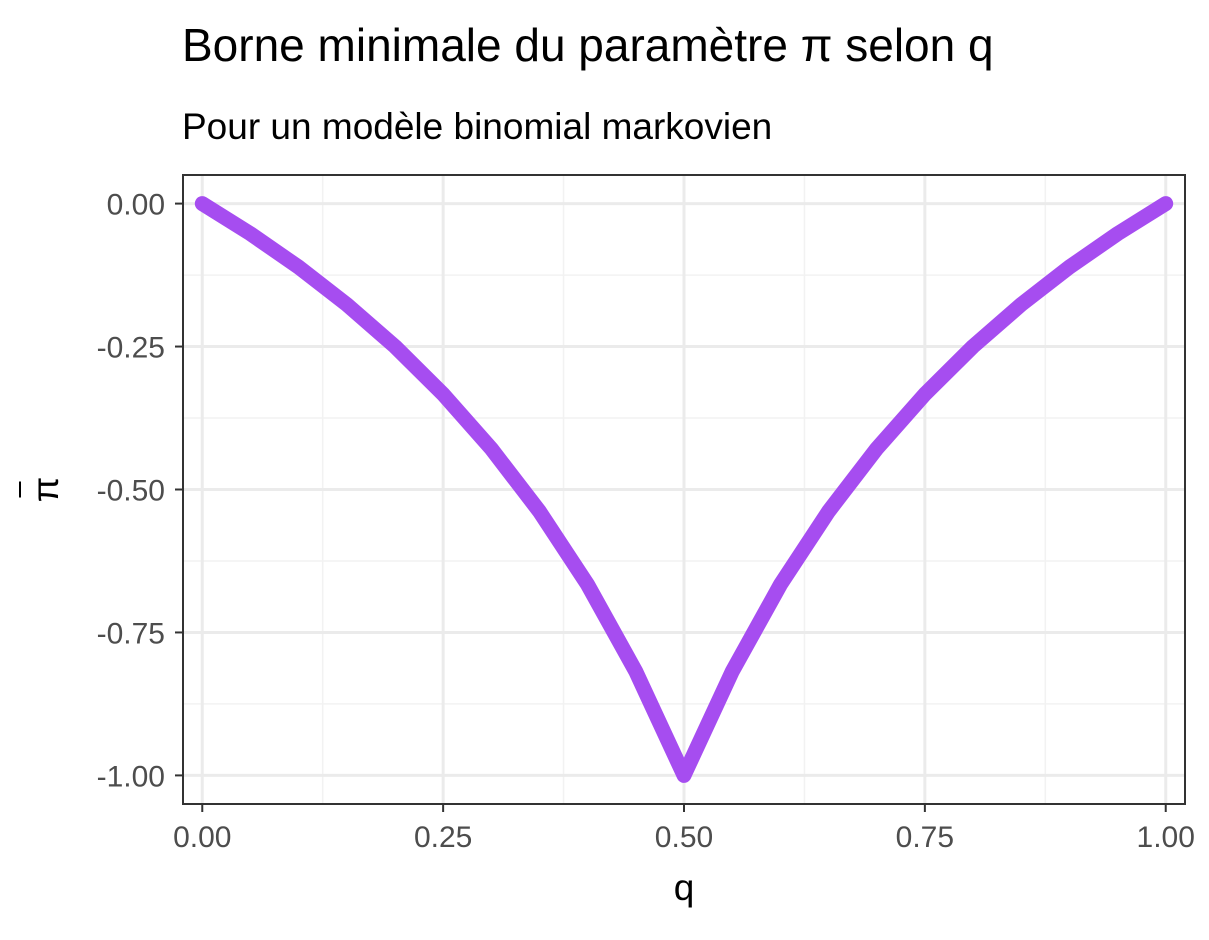 This screenshot has height=940, width=1209. I want to click on y-axis-ticks: 0.00 -0.25 -0.50 -0.75 -1.00, so click(140, 491).